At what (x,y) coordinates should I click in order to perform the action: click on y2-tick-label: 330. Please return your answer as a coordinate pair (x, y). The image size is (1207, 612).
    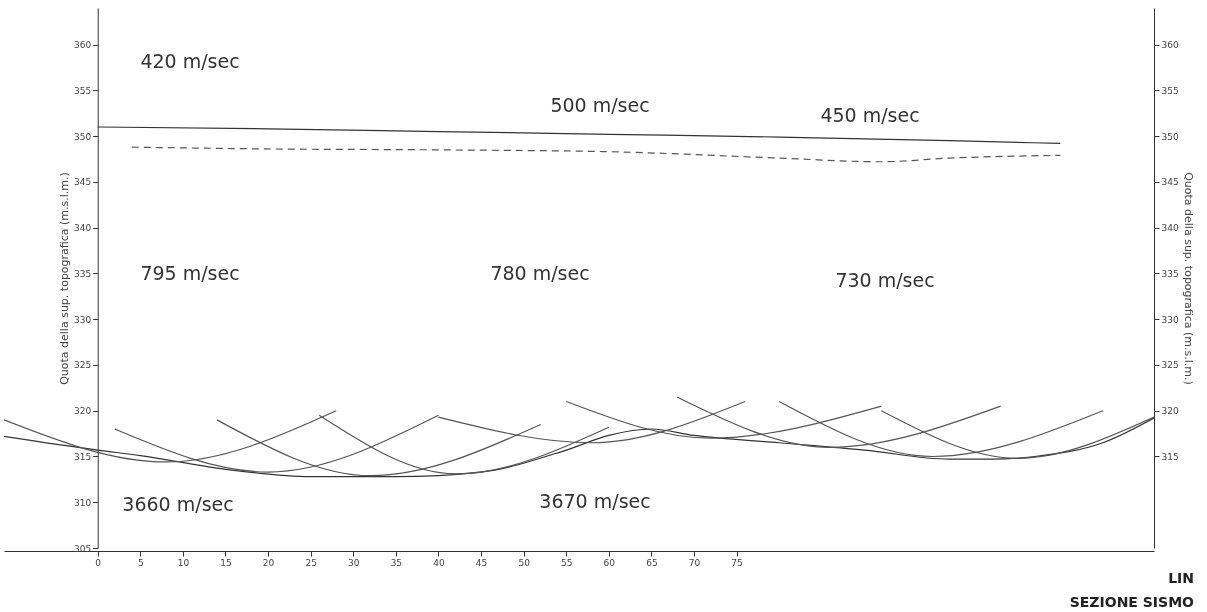
    Looking at the image, I should click on (1170, 319).